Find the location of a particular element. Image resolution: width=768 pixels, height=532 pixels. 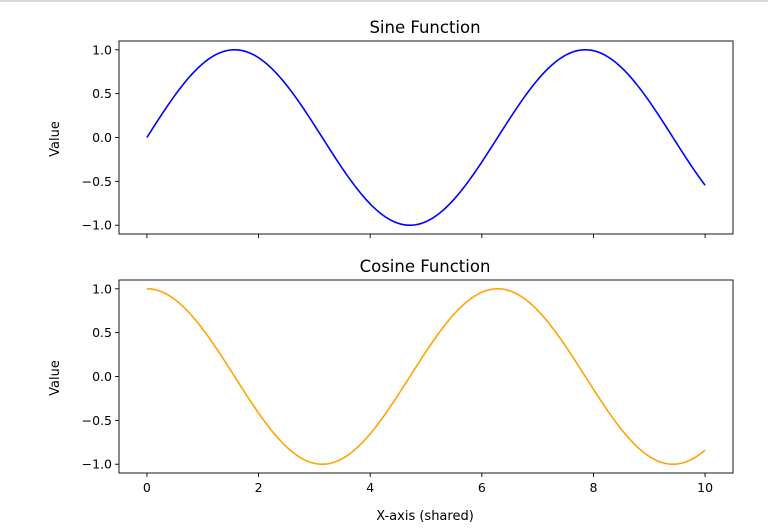

x-tick-labels: 0 2 4 6 8 10 is located at coordinates (428, 487).